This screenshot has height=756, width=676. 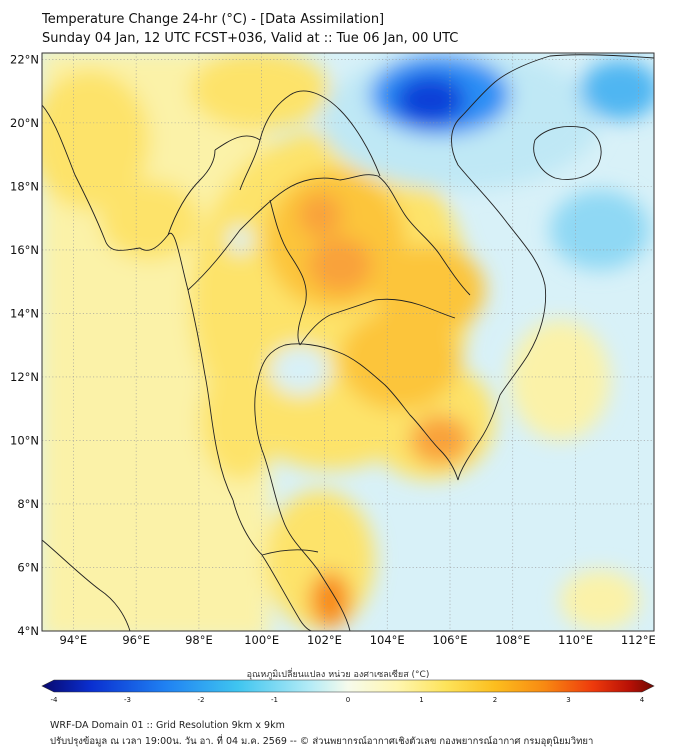 I want to click on y-tick-label: 16°N, so click(x=24, y=250).